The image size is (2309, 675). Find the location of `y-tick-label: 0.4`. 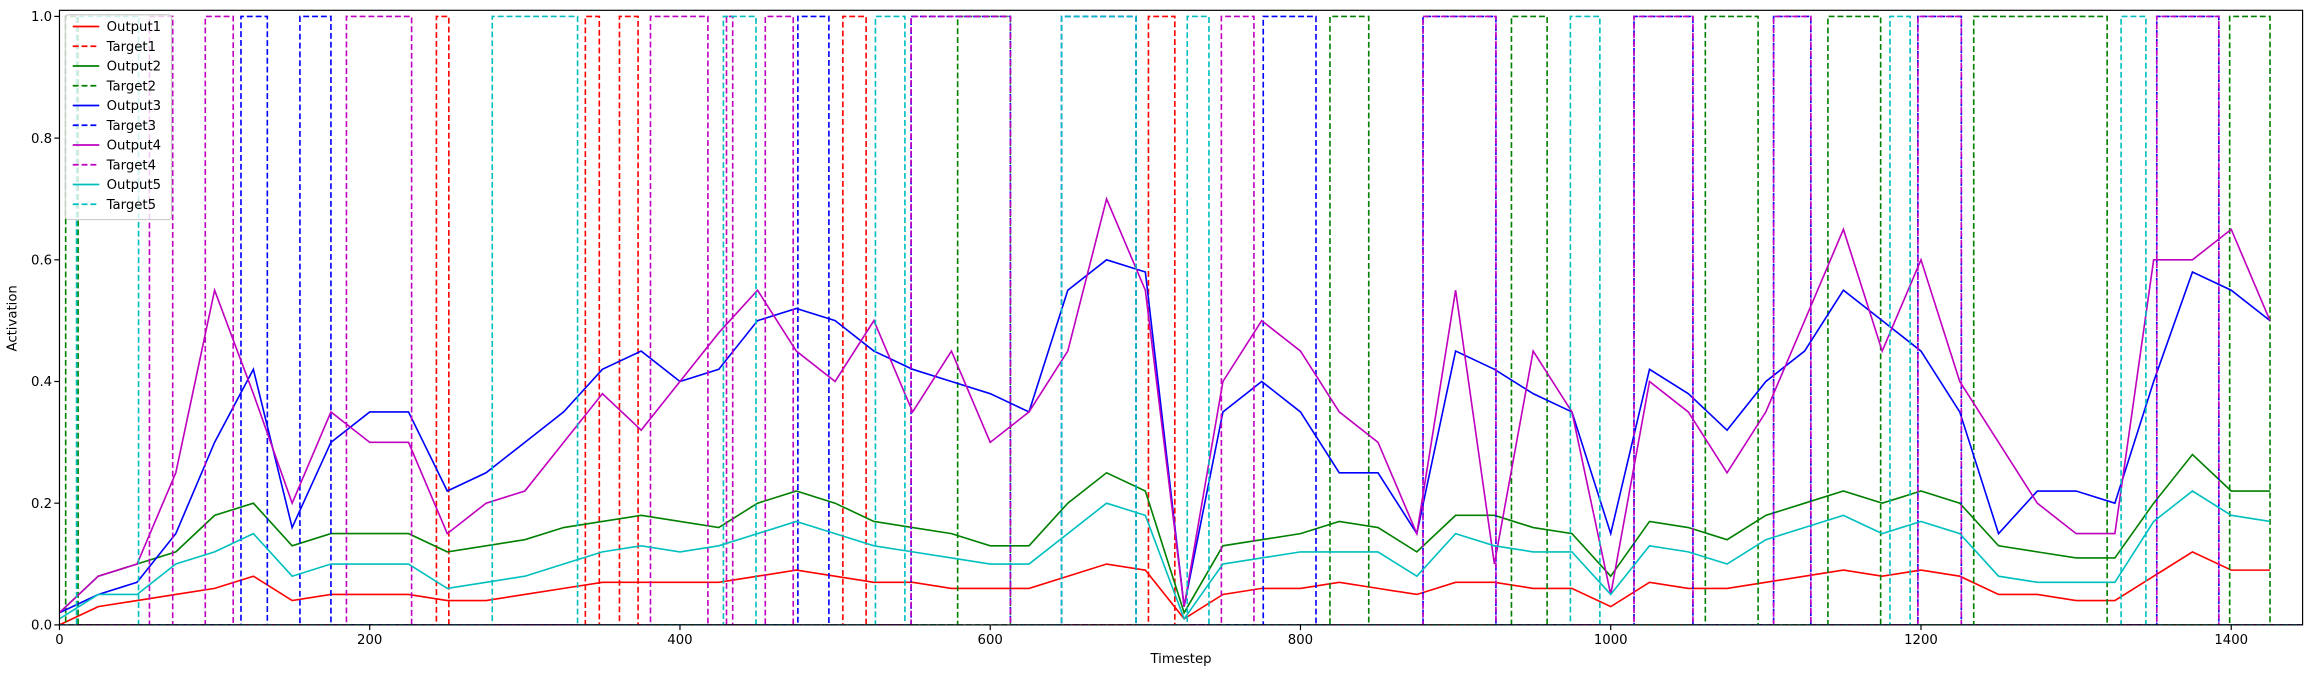

y-tick-label: 0.4 is located at coordinates (41, 382).